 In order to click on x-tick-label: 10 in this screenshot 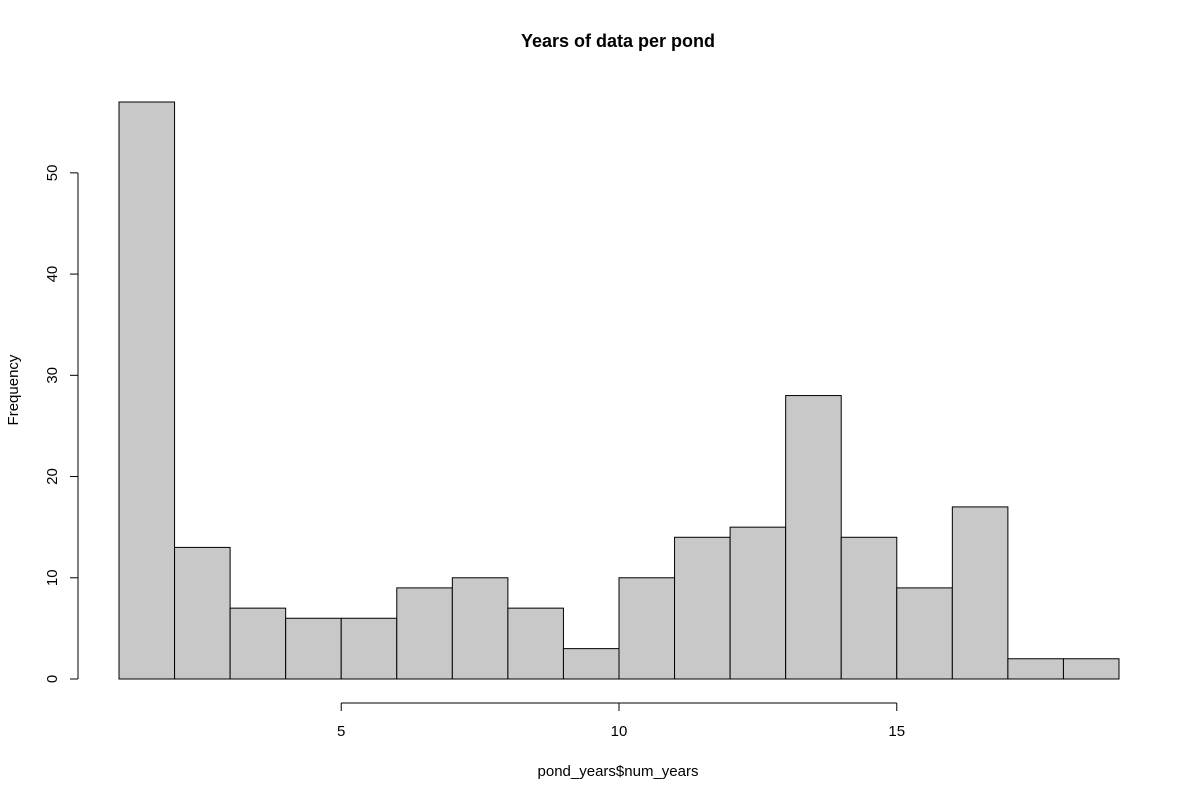, I will do `click(619, 731)`.